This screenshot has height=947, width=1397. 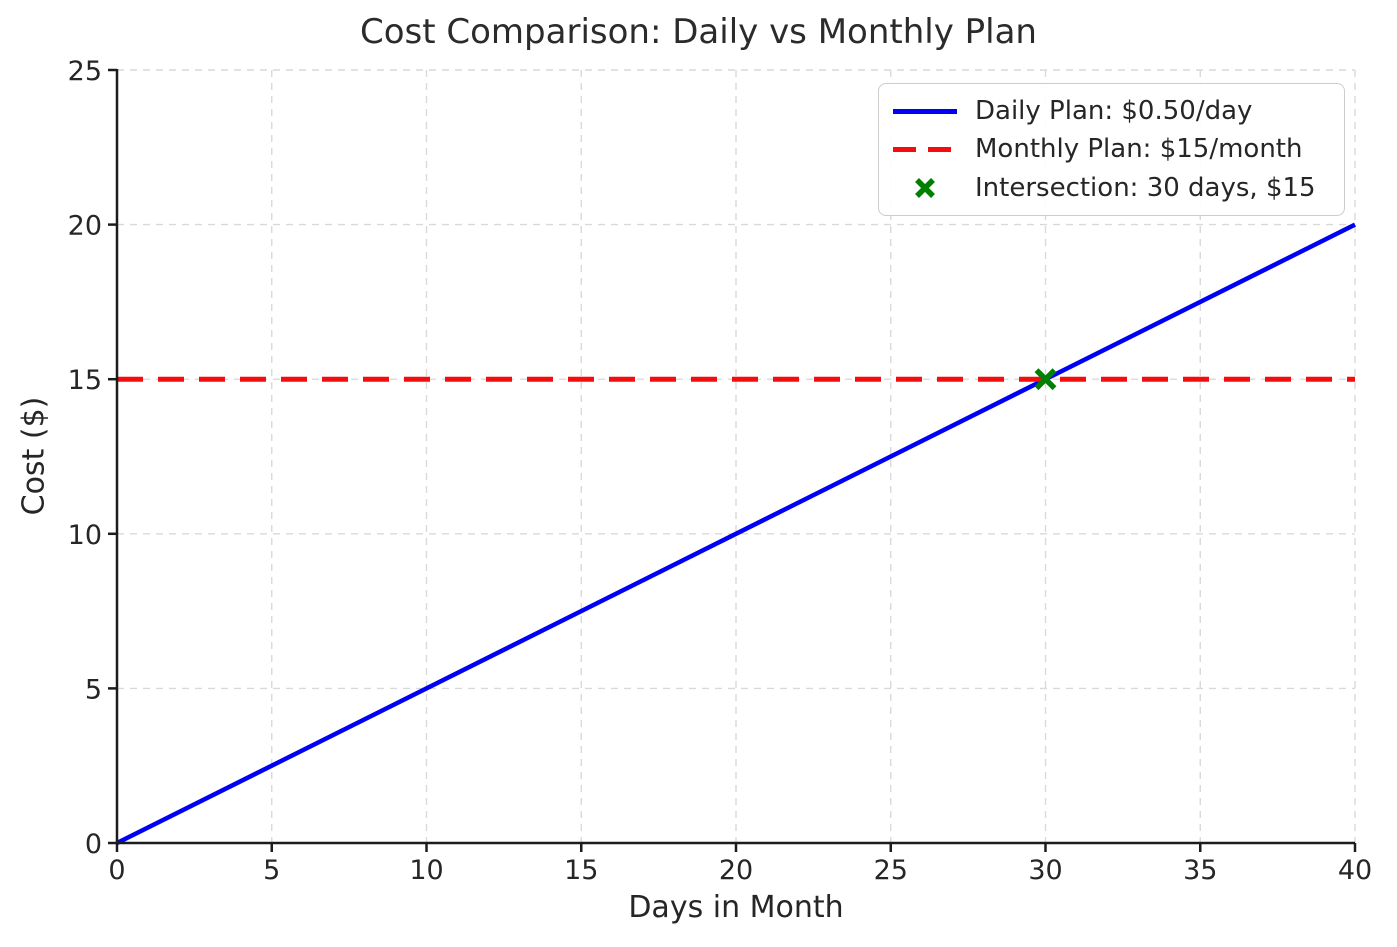 What do you see at coordinates (34, 456) in the screenshot?
I see `y-axis-label: Cost ($)` at bounding box center [34, 456].